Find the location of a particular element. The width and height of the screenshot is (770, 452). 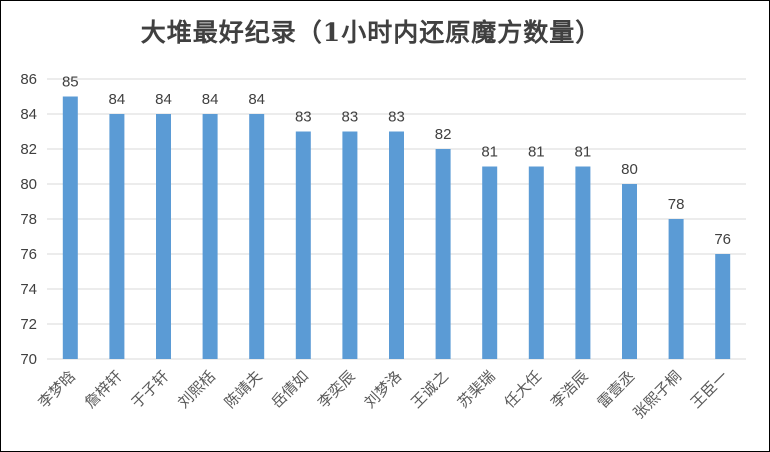

x-tick-label: 于子轩 is located at coordinates (150, 389).